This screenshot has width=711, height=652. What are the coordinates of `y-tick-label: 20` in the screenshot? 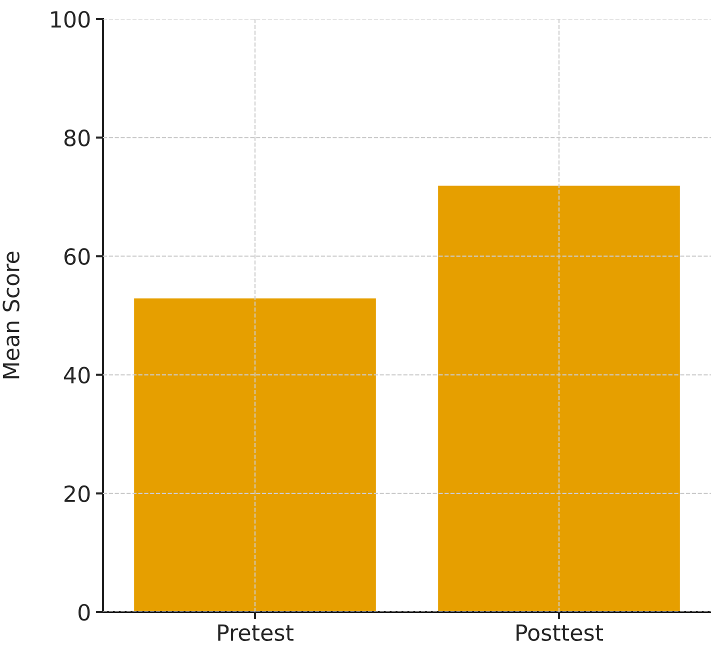 It's located at (77, 493).